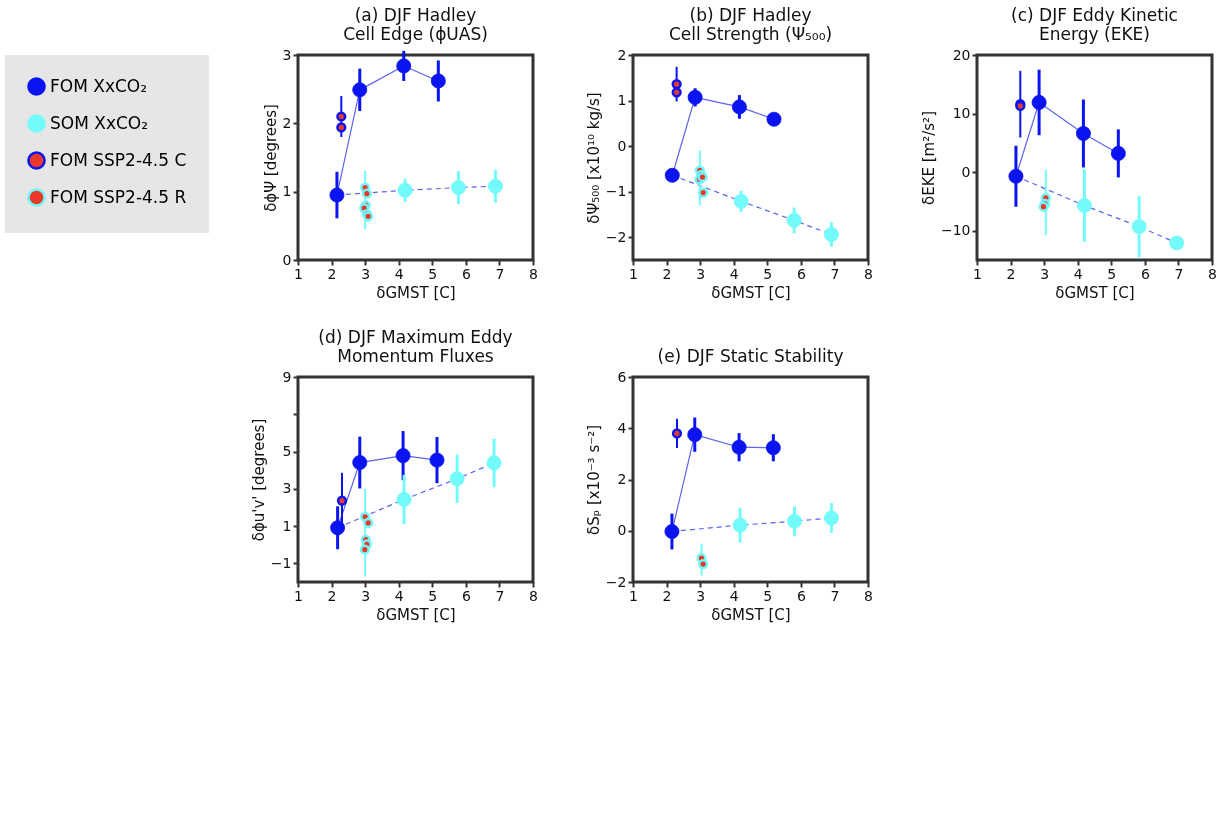  I want to click on y-tick-label: 9, so click(287, 376).